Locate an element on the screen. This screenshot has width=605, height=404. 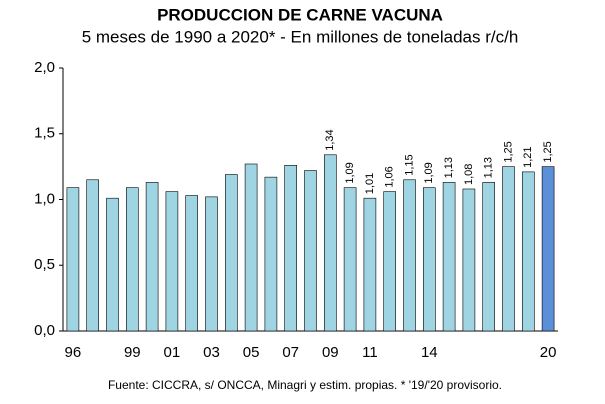
x-tick-label: 99 is located at coordinates (132, 352).